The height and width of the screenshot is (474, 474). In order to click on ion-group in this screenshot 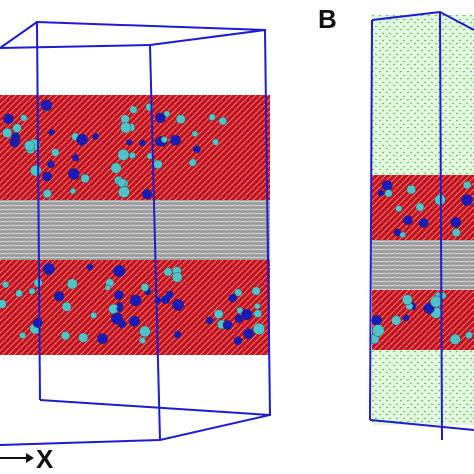, I will do `click(421, 262)`.